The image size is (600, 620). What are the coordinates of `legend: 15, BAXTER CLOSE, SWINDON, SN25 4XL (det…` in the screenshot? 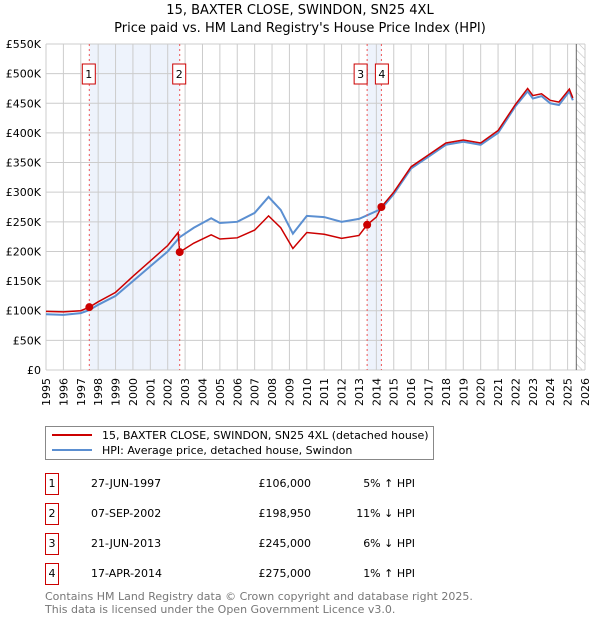 It's located at (239, 443).